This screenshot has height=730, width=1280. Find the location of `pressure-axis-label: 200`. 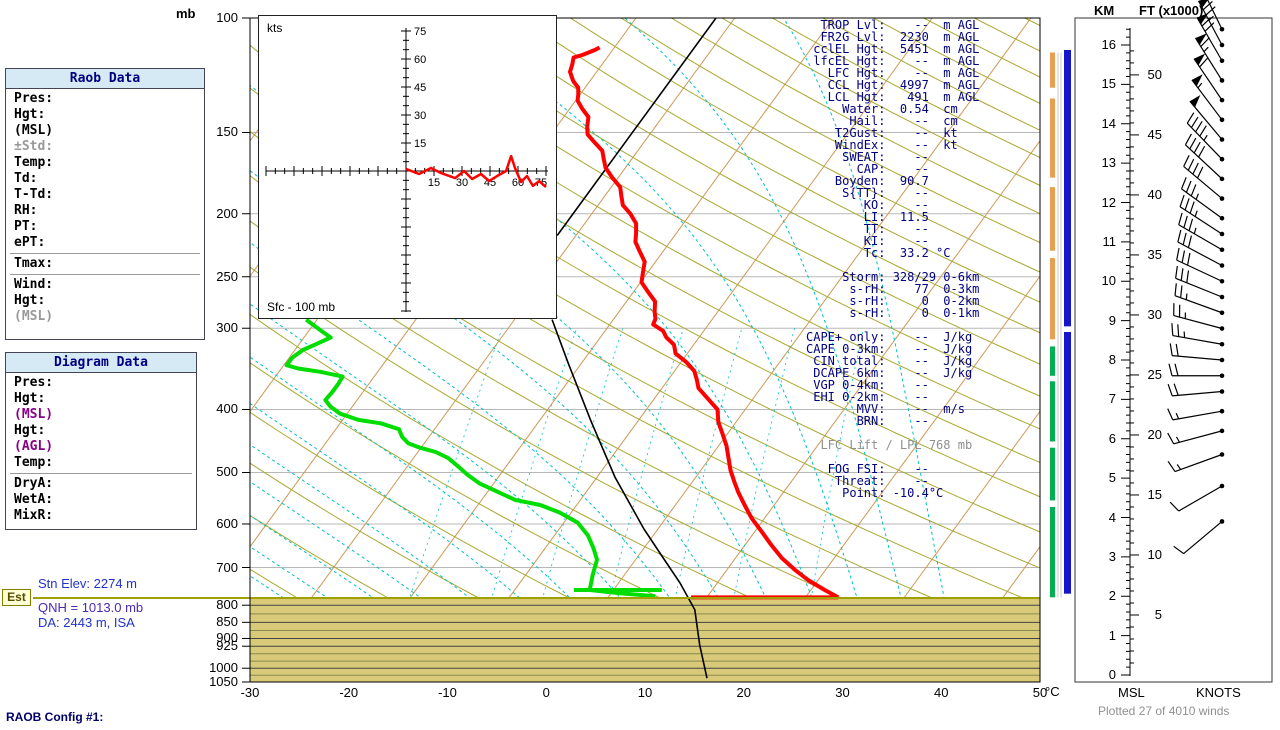

pressure-axis-label: 200 is located at coordinates (227, 213).